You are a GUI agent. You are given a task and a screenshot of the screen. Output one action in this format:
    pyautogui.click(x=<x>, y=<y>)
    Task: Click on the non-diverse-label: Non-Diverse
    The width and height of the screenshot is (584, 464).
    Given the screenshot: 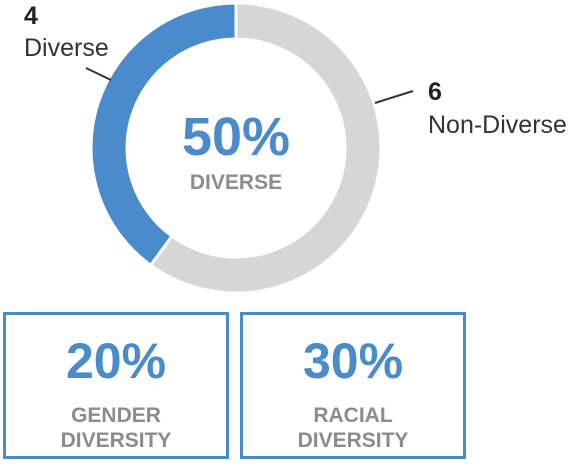 What is the action you would take?
    pyautogui.click(x=497, y=125)
    